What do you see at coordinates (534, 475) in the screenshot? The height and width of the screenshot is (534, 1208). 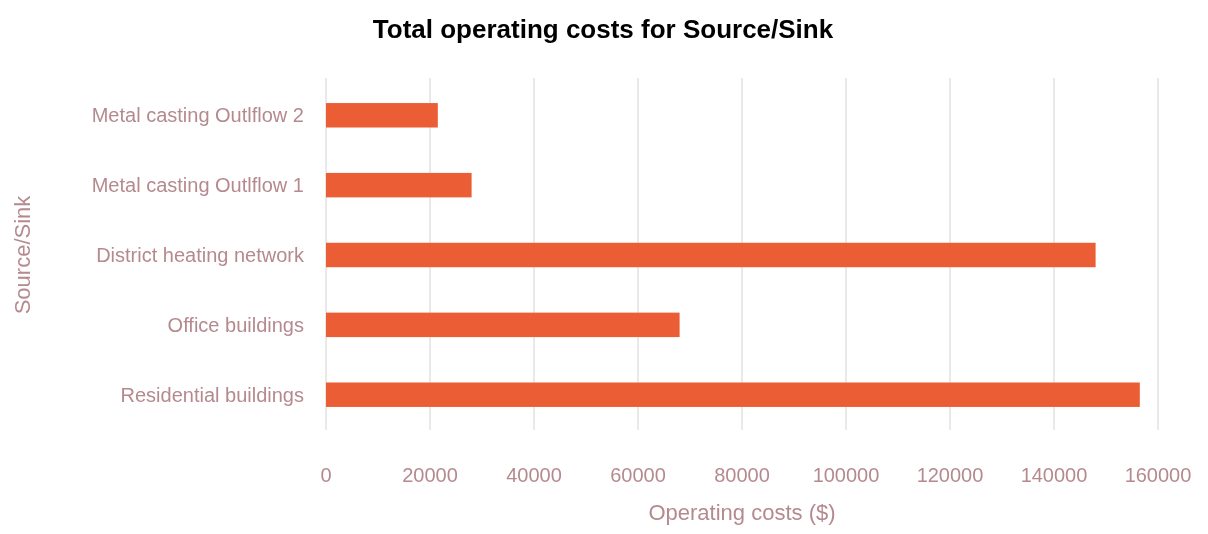 I see `x-tick-label: 40000` at bounding box center [534, 475].